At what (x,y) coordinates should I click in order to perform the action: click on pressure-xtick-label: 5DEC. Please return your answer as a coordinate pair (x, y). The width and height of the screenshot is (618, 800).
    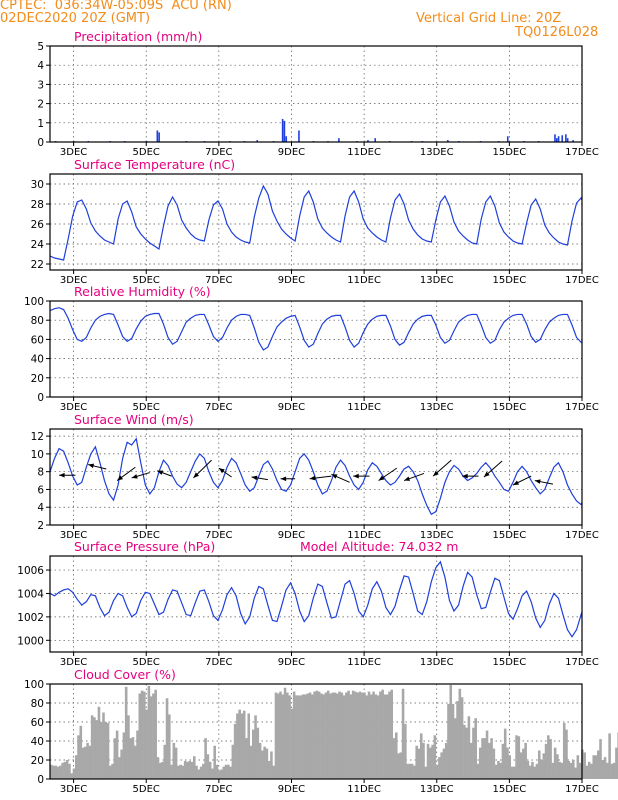
    Looking at the image, I should click on (146, 662).